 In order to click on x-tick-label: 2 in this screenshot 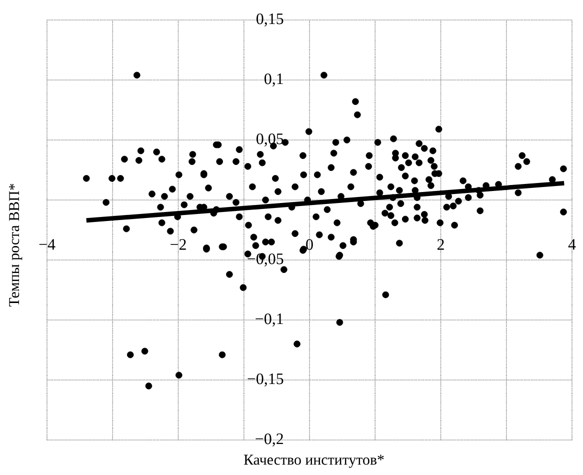, I will do `click(440, 244)`.